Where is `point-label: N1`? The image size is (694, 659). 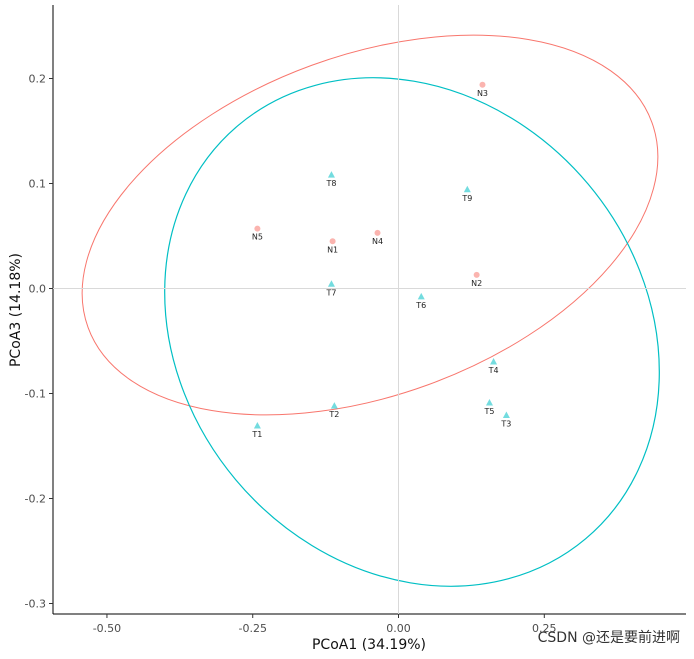 point-label: N1 is located at coordinates (332, 249).